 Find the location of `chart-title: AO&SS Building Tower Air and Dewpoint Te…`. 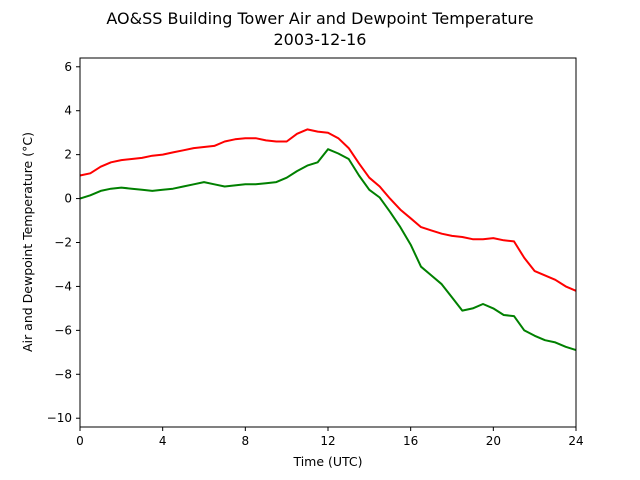

chart-title: AO&SS Building Tower Air and Dewpoint Te… is located at coordinates (319, 18).